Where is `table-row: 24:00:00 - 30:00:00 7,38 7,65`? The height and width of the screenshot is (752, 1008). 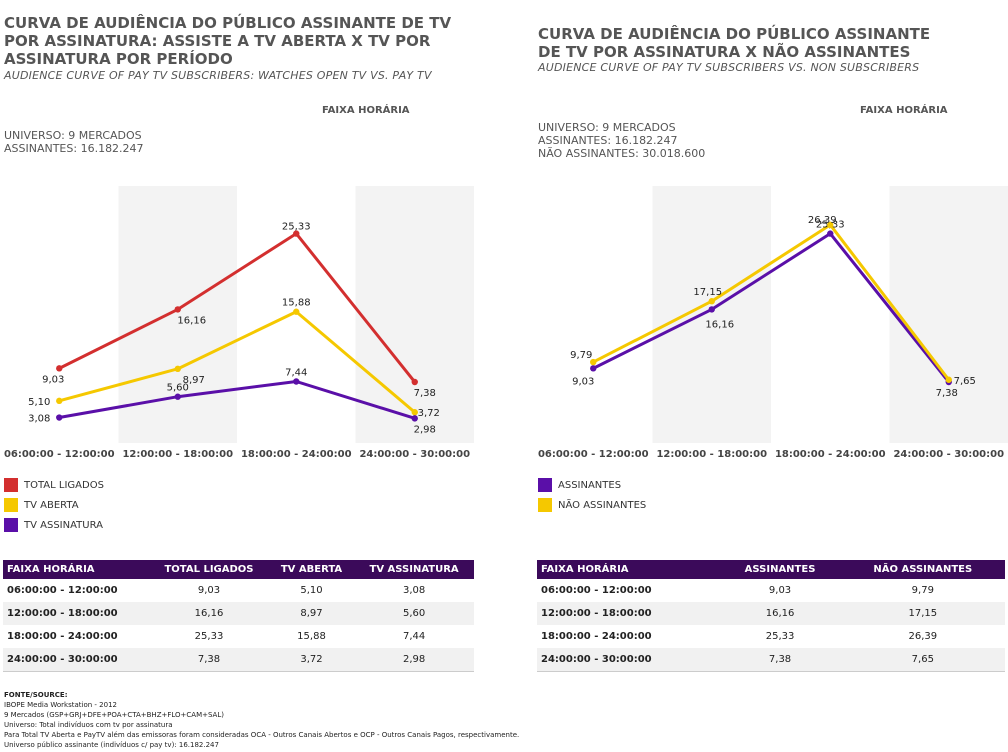 table-row: 24:00:00 - 30:00:00 7,38 7,65 is located at coordinates (771, 660).